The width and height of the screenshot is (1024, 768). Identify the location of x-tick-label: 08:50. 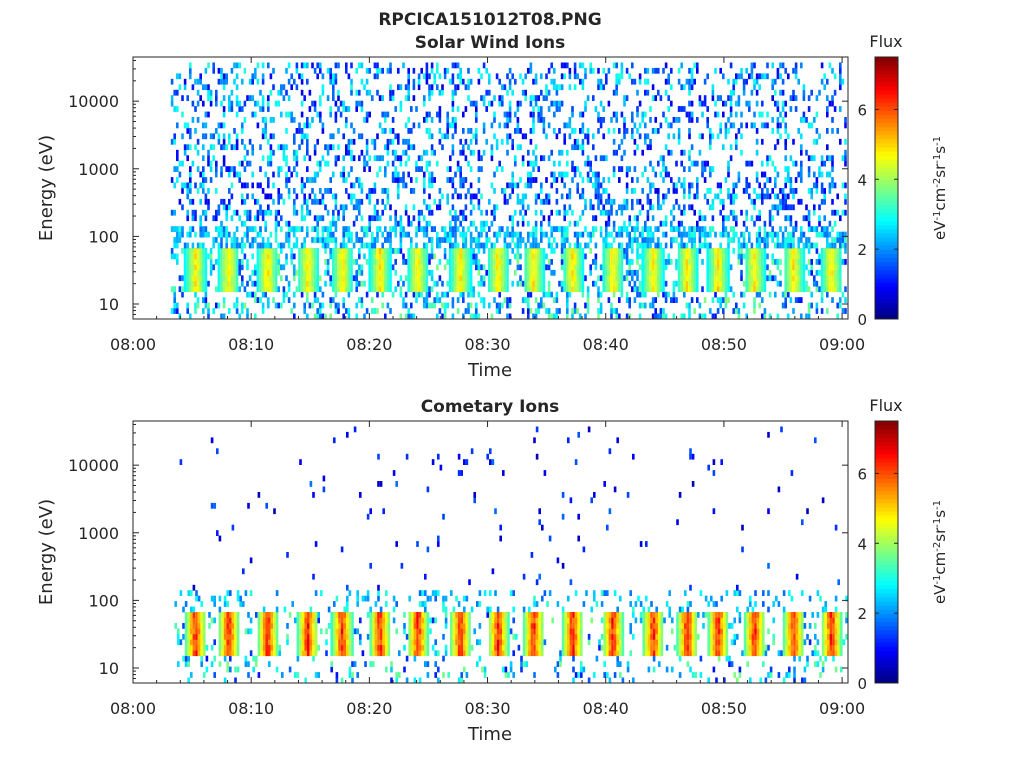
(724, 344).